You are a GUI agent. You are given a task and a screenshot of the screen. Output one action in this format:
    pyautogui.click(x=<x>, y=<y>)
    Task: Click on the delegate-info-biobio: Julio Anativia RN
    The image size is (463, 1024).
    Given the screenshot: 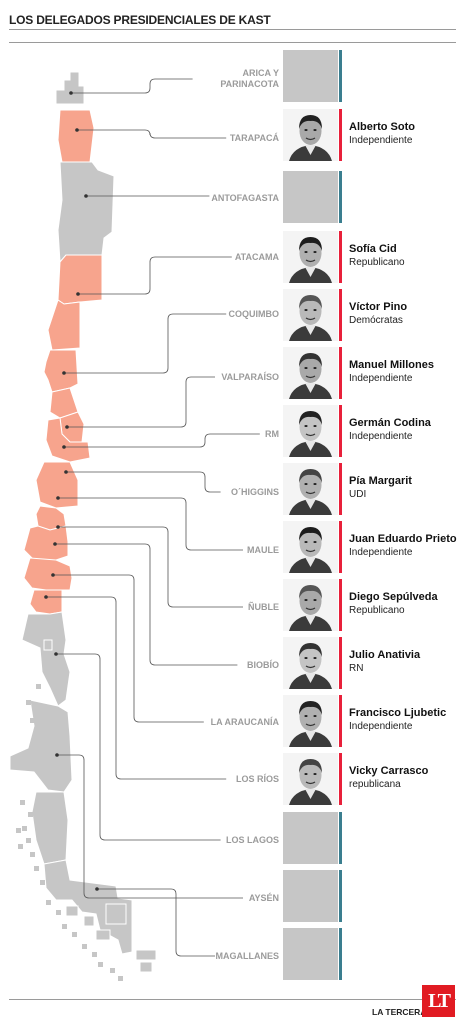 What is the action you would take?
    pyautogui.click(x=384, y=661)
    